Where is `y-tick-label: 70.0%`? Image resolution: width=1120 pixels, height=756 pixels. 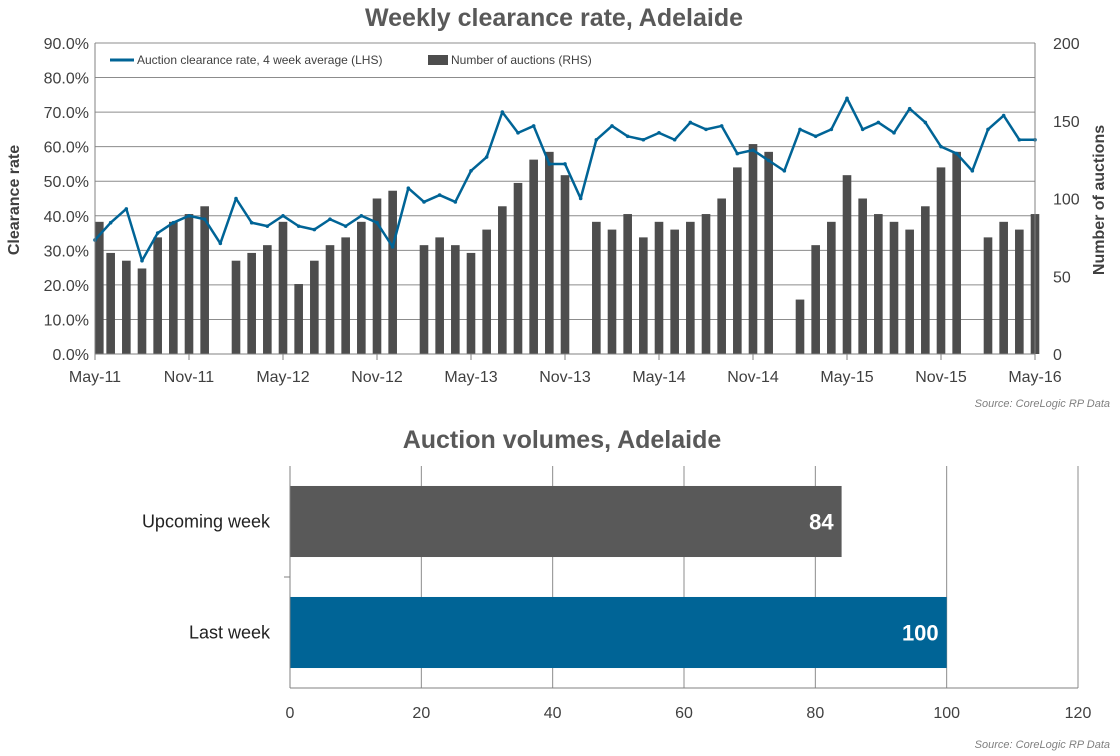 y-tick-label: 70.0% is located at coordinates (66, 113).